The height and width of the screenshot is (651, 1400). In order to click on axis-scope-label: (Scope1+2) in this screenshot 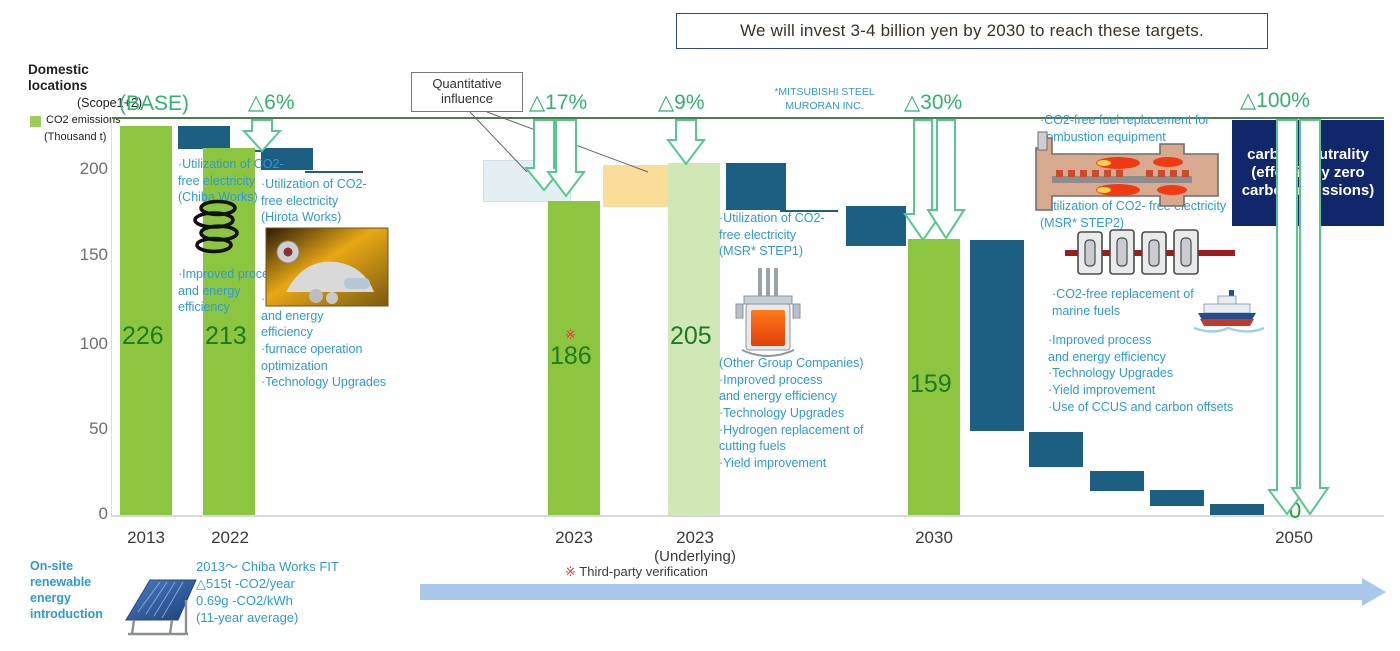, I will do `click(109, 103)`.